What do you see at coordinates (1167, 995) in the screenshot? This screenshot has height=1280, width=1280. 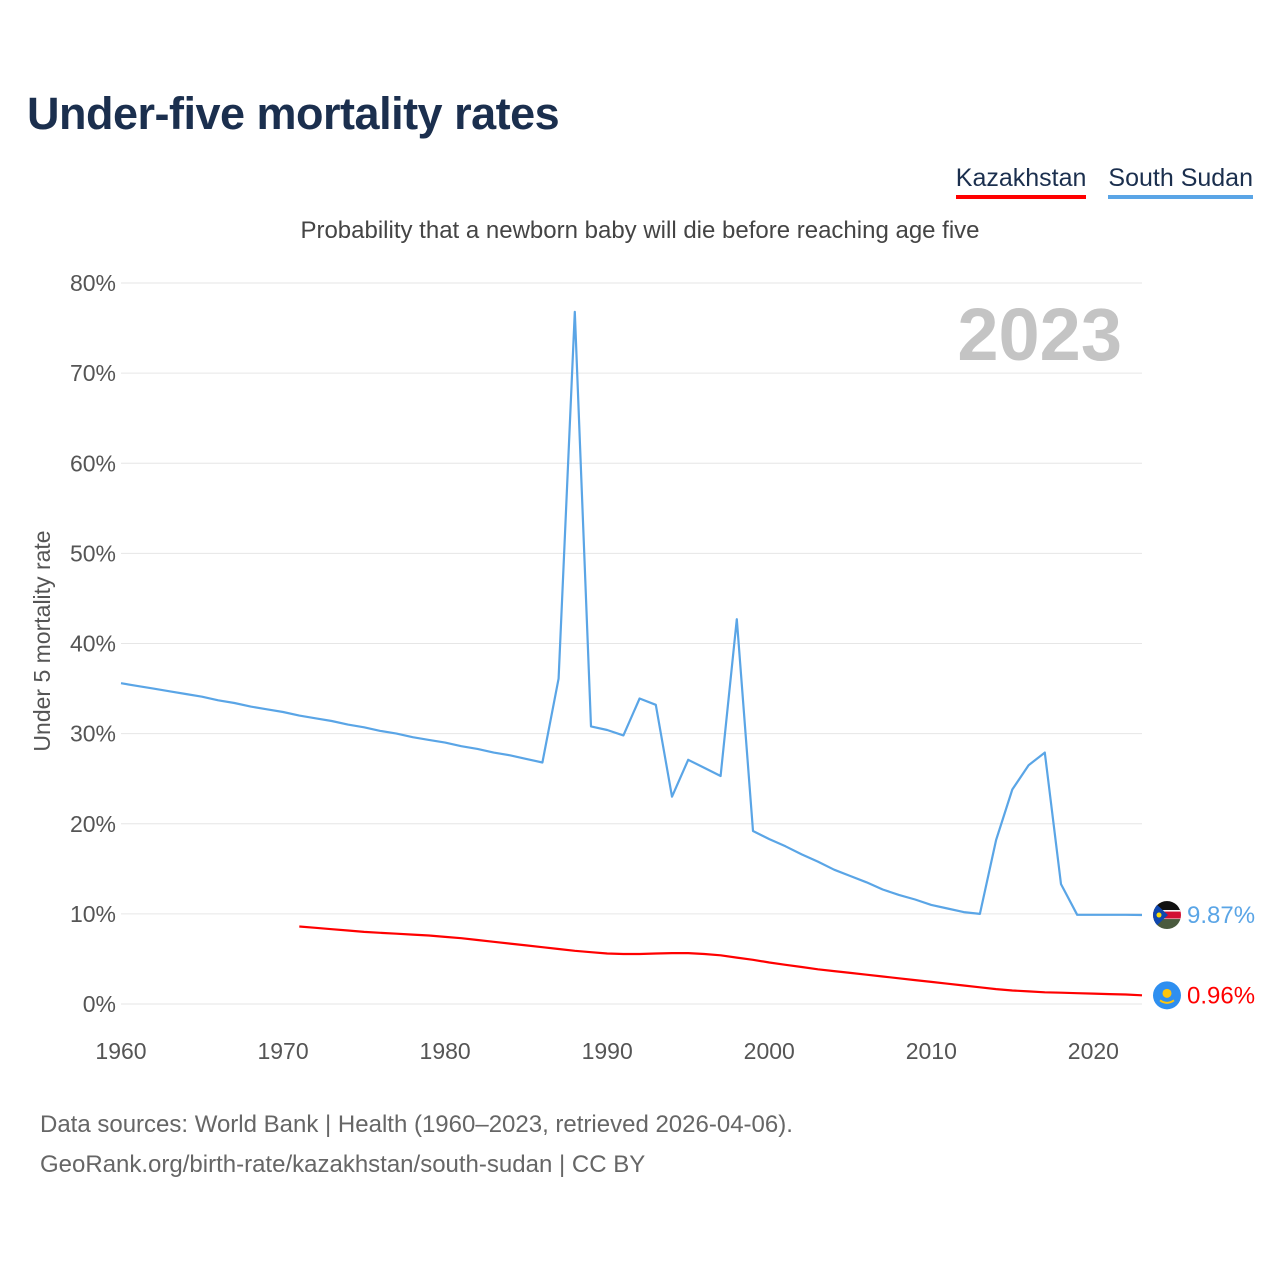 I see `kazakhstan-flag` at bounding box center [1167, 995].